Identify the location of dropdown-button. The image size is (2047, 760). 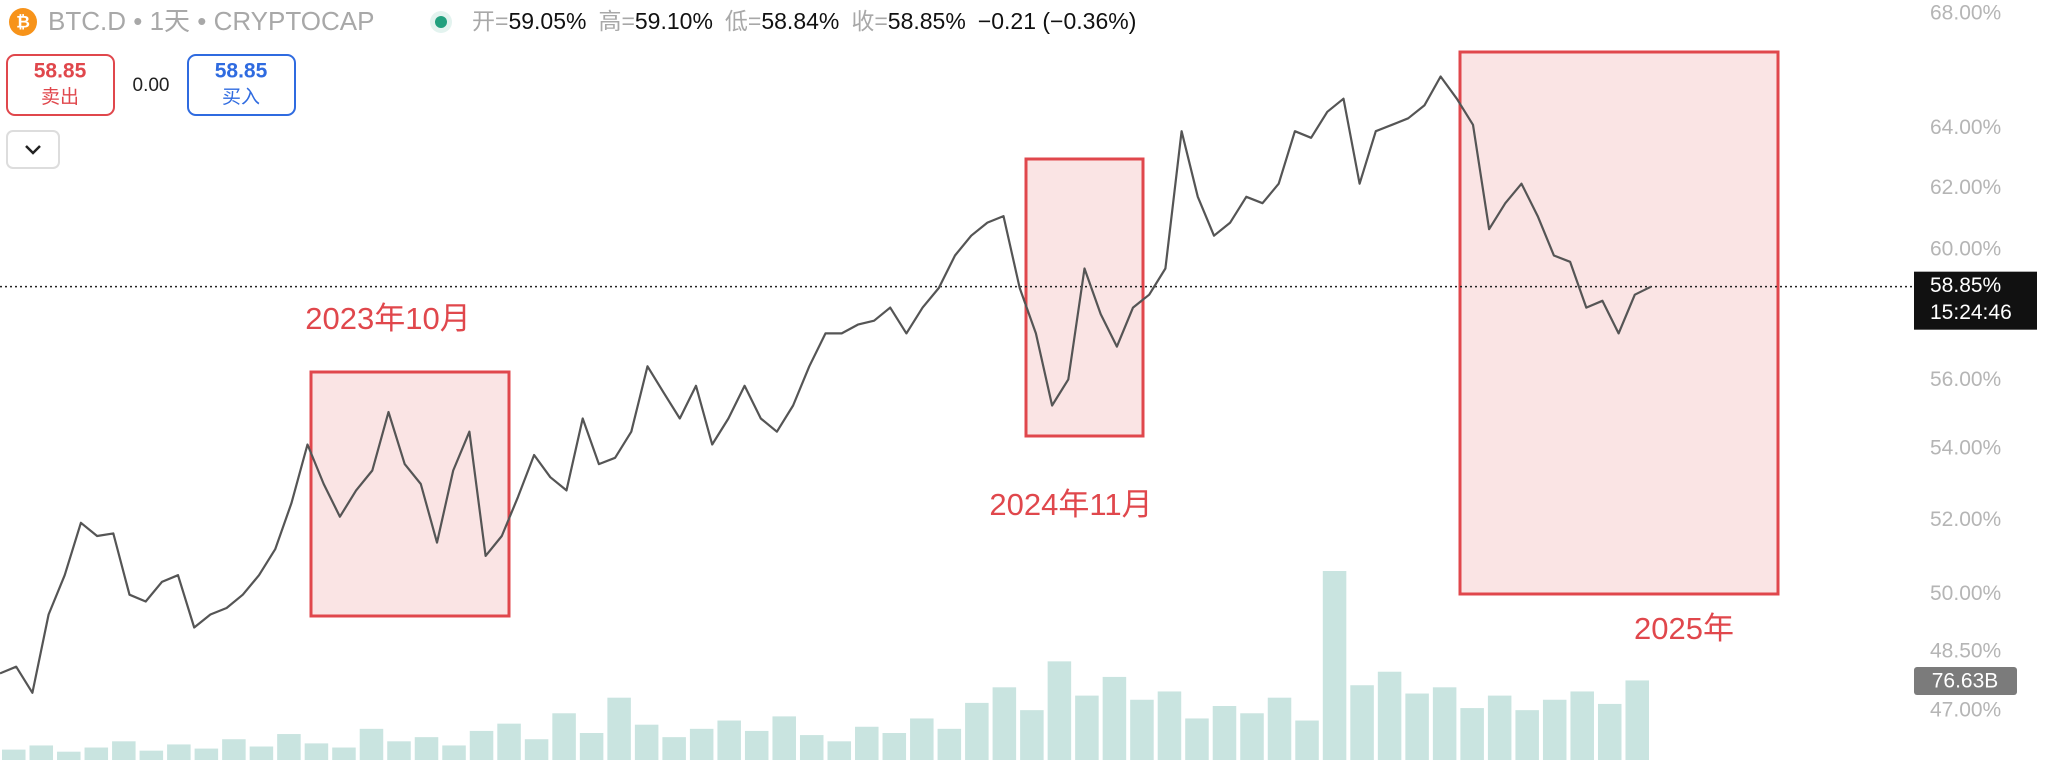
(33, 149).